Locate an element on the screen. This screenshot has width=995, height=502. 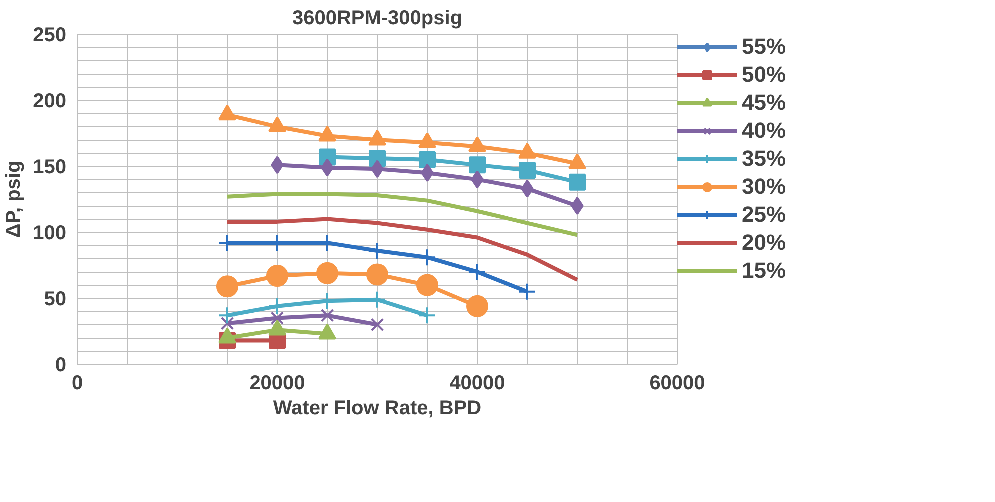
legend-label: 25% is located at coordinates (764, 215).